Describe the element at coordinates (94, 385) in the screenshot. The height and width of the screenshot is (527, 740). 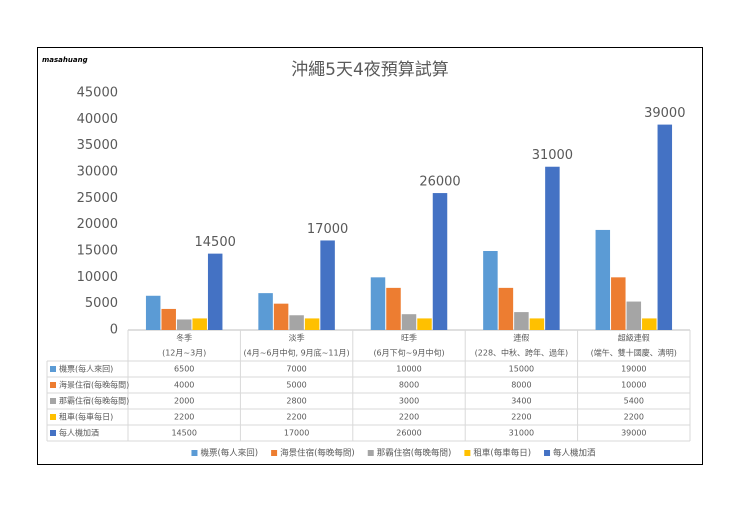
I see `table-row-label: 海景住宿(每晚每間)` at that location.